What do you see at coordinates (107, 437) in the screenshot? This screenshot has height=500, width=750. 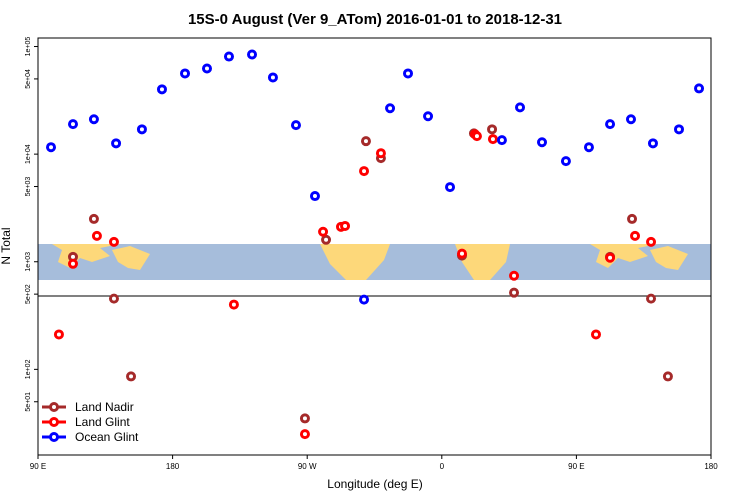 I see `legend-label: Ocean Glint` at bounding box center [107, 437].